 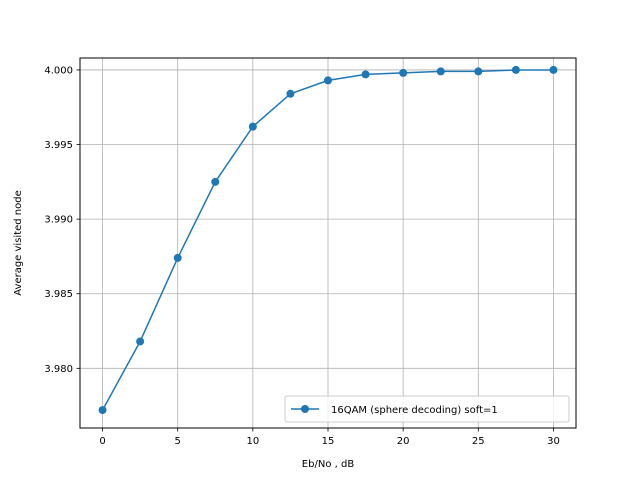 I want to click on x-tick-label: 0, so click(x=102, y=441).